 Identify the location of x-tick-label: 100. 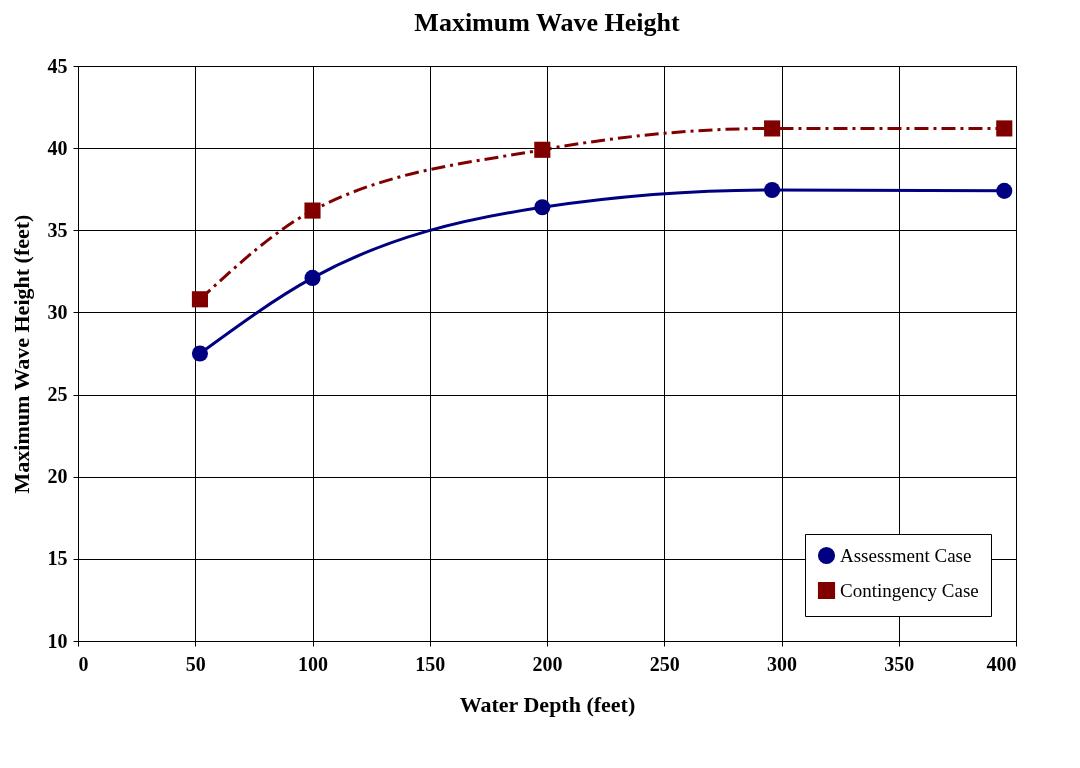
(313, 663).